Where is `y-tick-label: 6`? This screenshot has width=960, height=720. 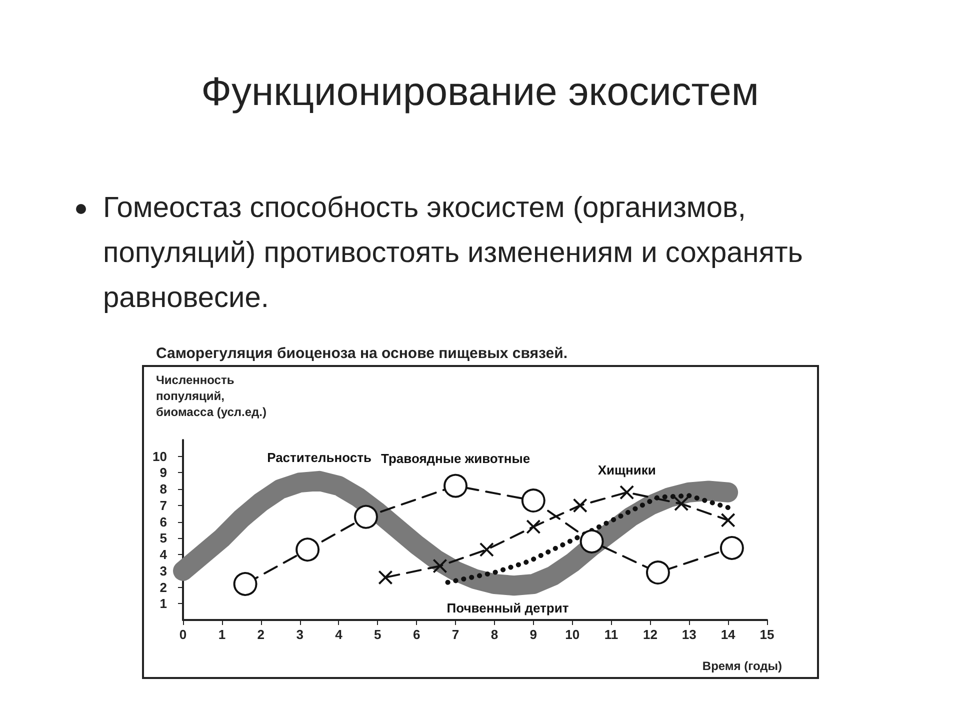 y-tick-label: 6 is located at coordinates (163, 522).